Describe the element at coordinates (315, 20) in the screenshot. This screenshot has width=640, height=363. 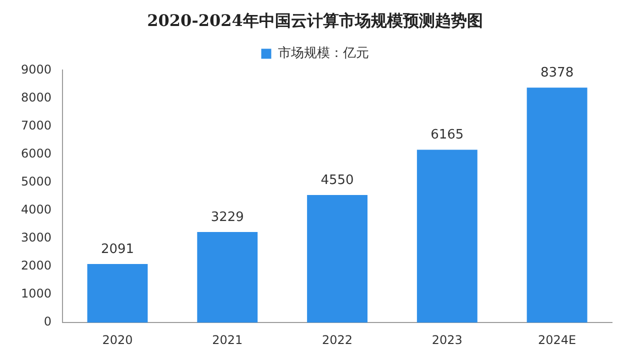
I see `chart-title: 2020-2024年中国云计算市场规模预测趋势图` at that location.